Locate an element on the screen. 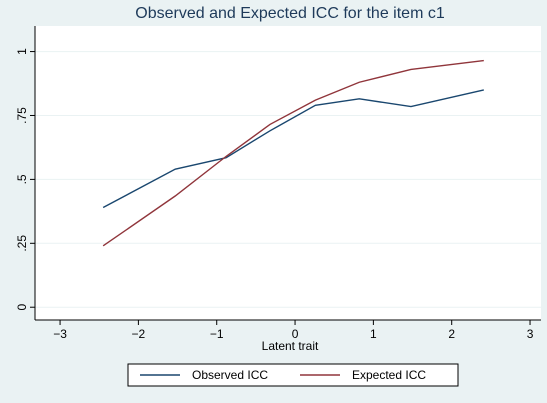 The height and width of the screenshot is (403, 547). y-tick-label: 1 is located at coordinates (22, 51).